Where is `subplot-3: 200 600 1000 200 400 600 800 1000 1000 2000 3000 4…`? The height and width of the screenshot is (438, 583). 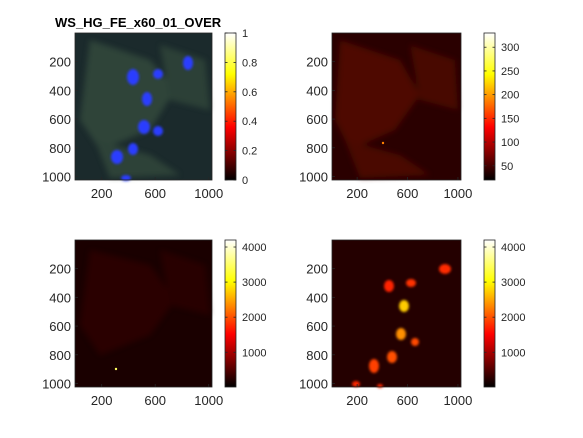
subplot-3: 200 600 1000 200 400 600 800 1000 1000 2000 3000 4… is located at coordinates (154, 323).